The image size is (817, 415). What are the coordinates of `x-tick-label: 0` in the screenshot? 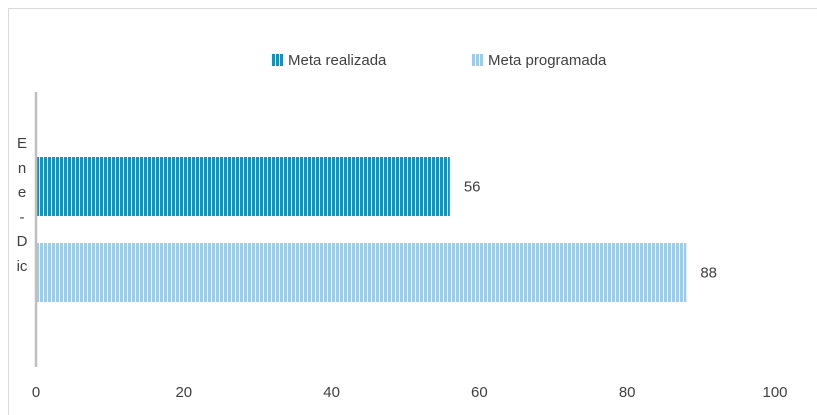 It's located at (36, 392).